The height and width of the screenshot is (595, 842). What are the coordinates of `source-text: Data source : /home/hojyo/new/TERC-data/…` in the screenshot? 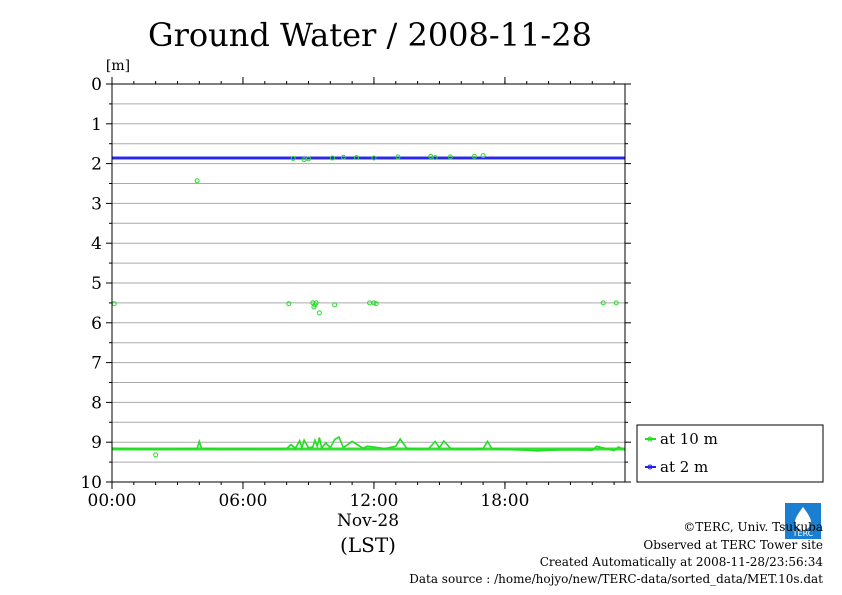 It's located at (616, 579).